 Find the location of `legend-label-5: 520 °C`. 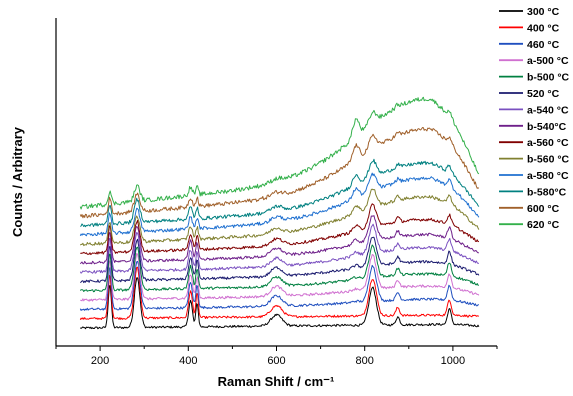

legend-label-5: 520 °C is located at coordinates (543, 94).